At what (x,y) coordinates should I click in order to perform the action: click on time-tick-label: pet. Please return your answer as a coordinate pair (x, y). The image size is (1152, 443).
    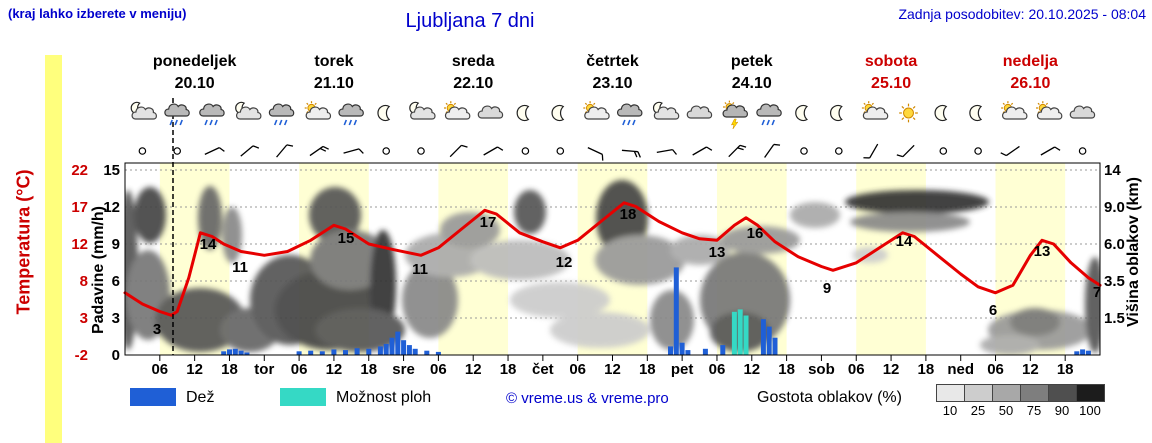
    Looking at the image, I should click on (682, 369).